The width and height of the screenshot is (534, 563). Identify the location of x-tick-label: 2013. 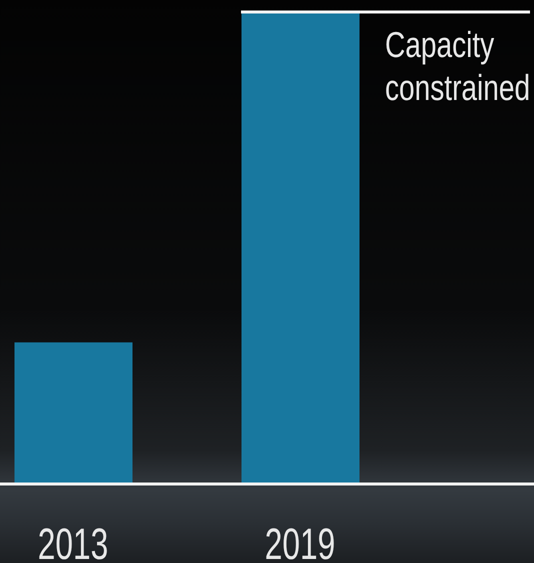
(73, 541).